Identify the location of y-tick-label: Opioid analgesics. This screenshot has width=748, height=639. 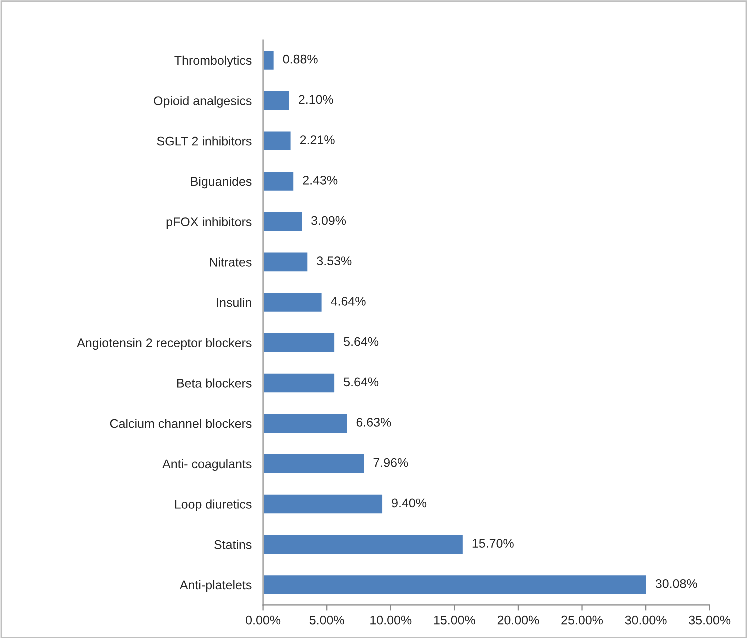
(203, 102).